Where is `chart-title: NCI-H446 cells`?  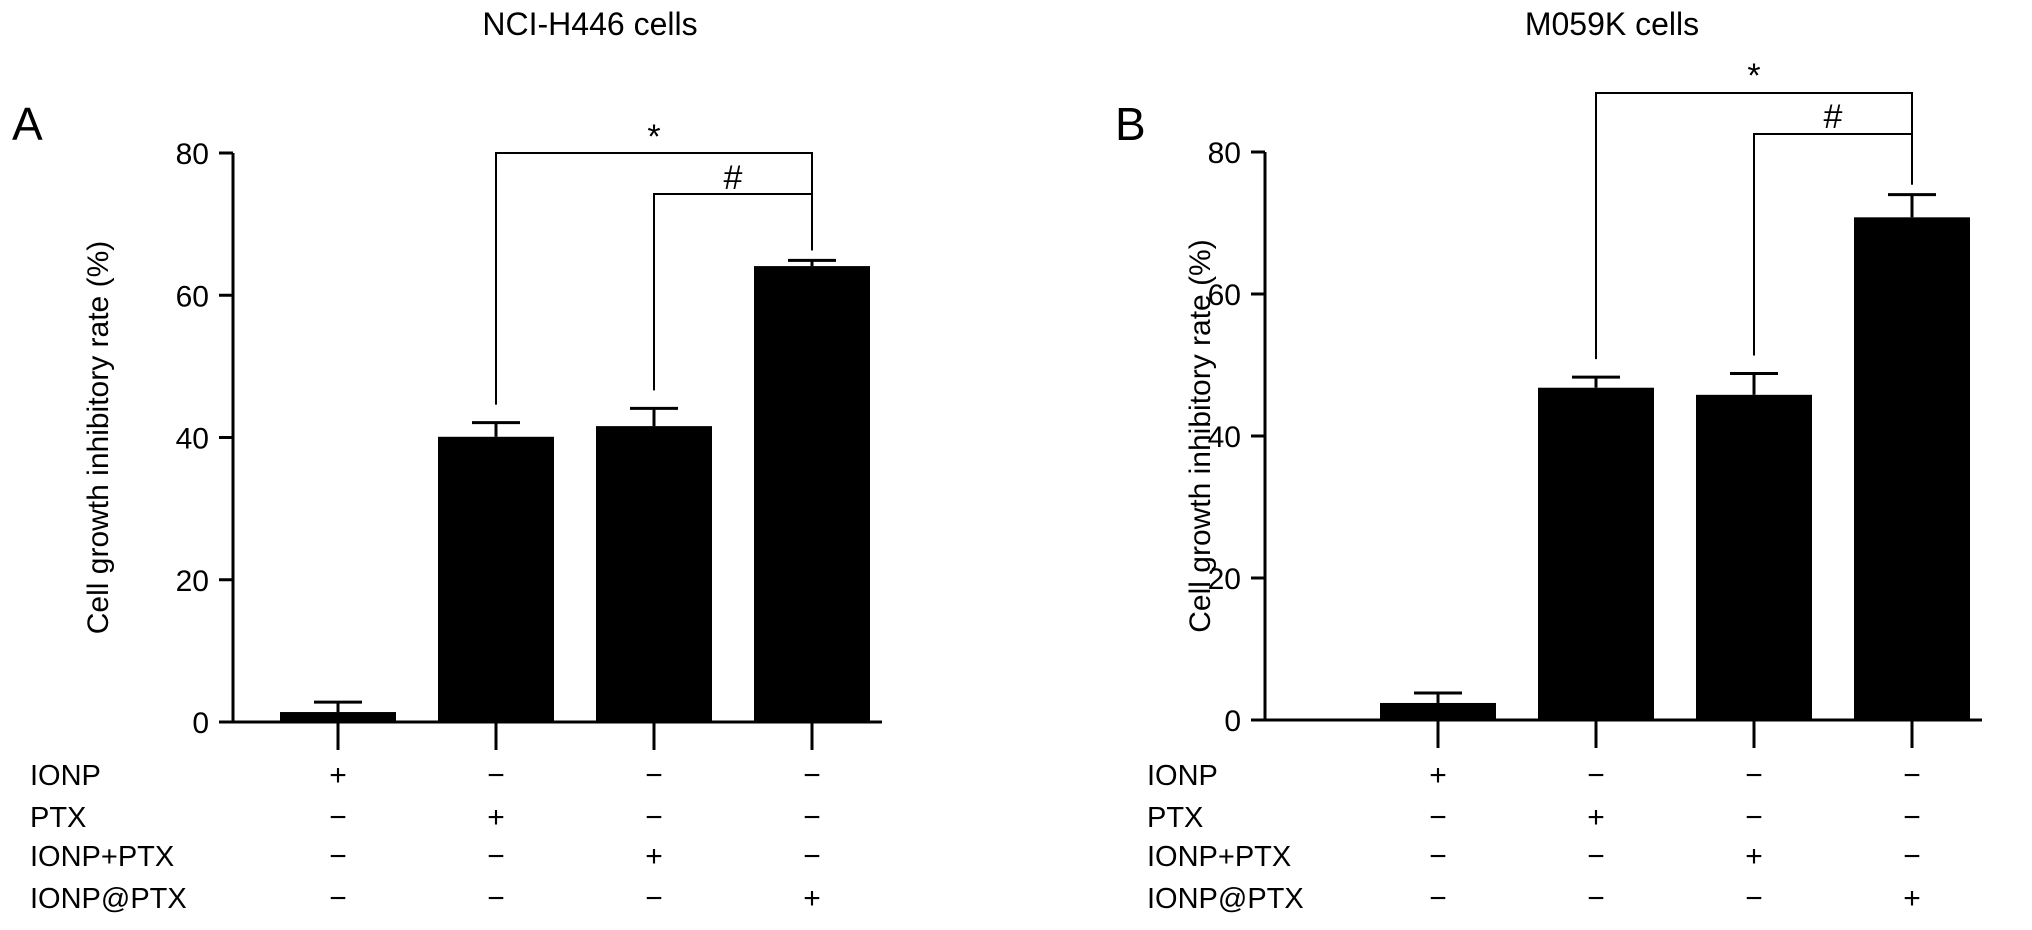
chart-title: NCI-H446 cells is located at coordinates (589, 24).